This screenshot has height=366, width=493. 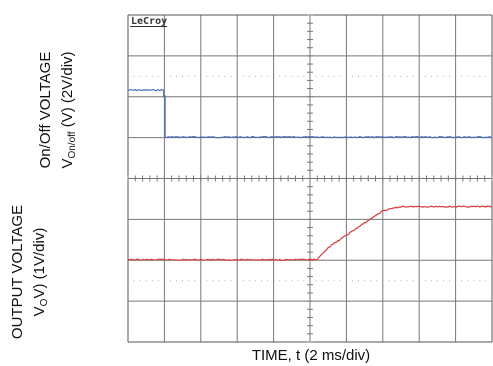 I want to click on output-voltage-trace, so click(x=310, y=233).